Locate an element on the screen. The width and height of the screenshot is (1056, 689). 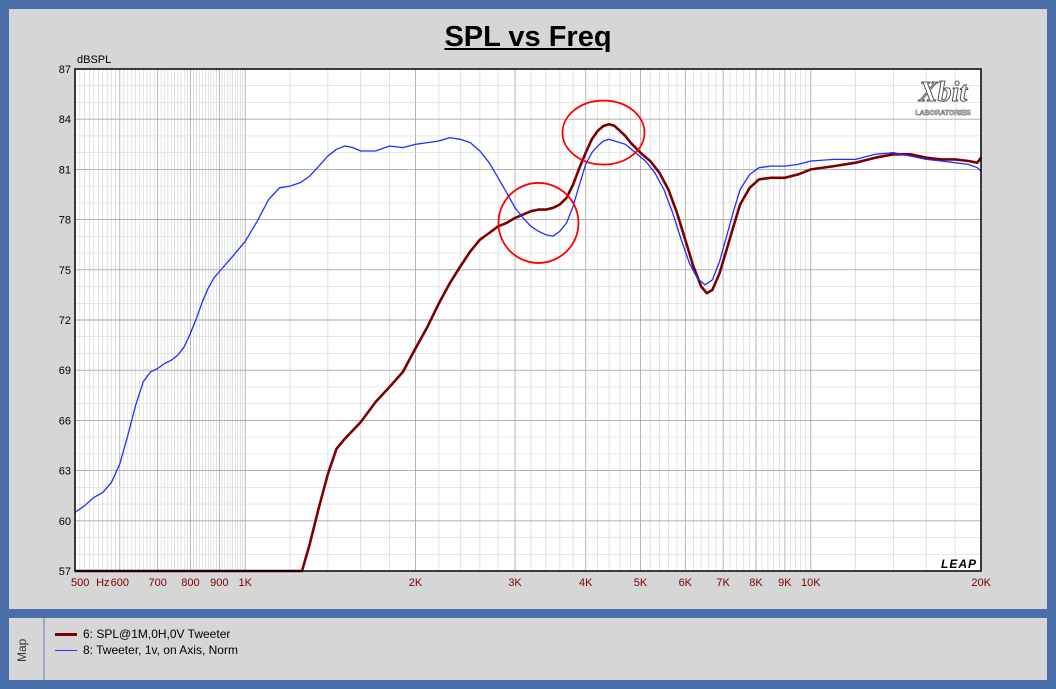
y-tick-label: 87 is located at coordinates (65, 70).